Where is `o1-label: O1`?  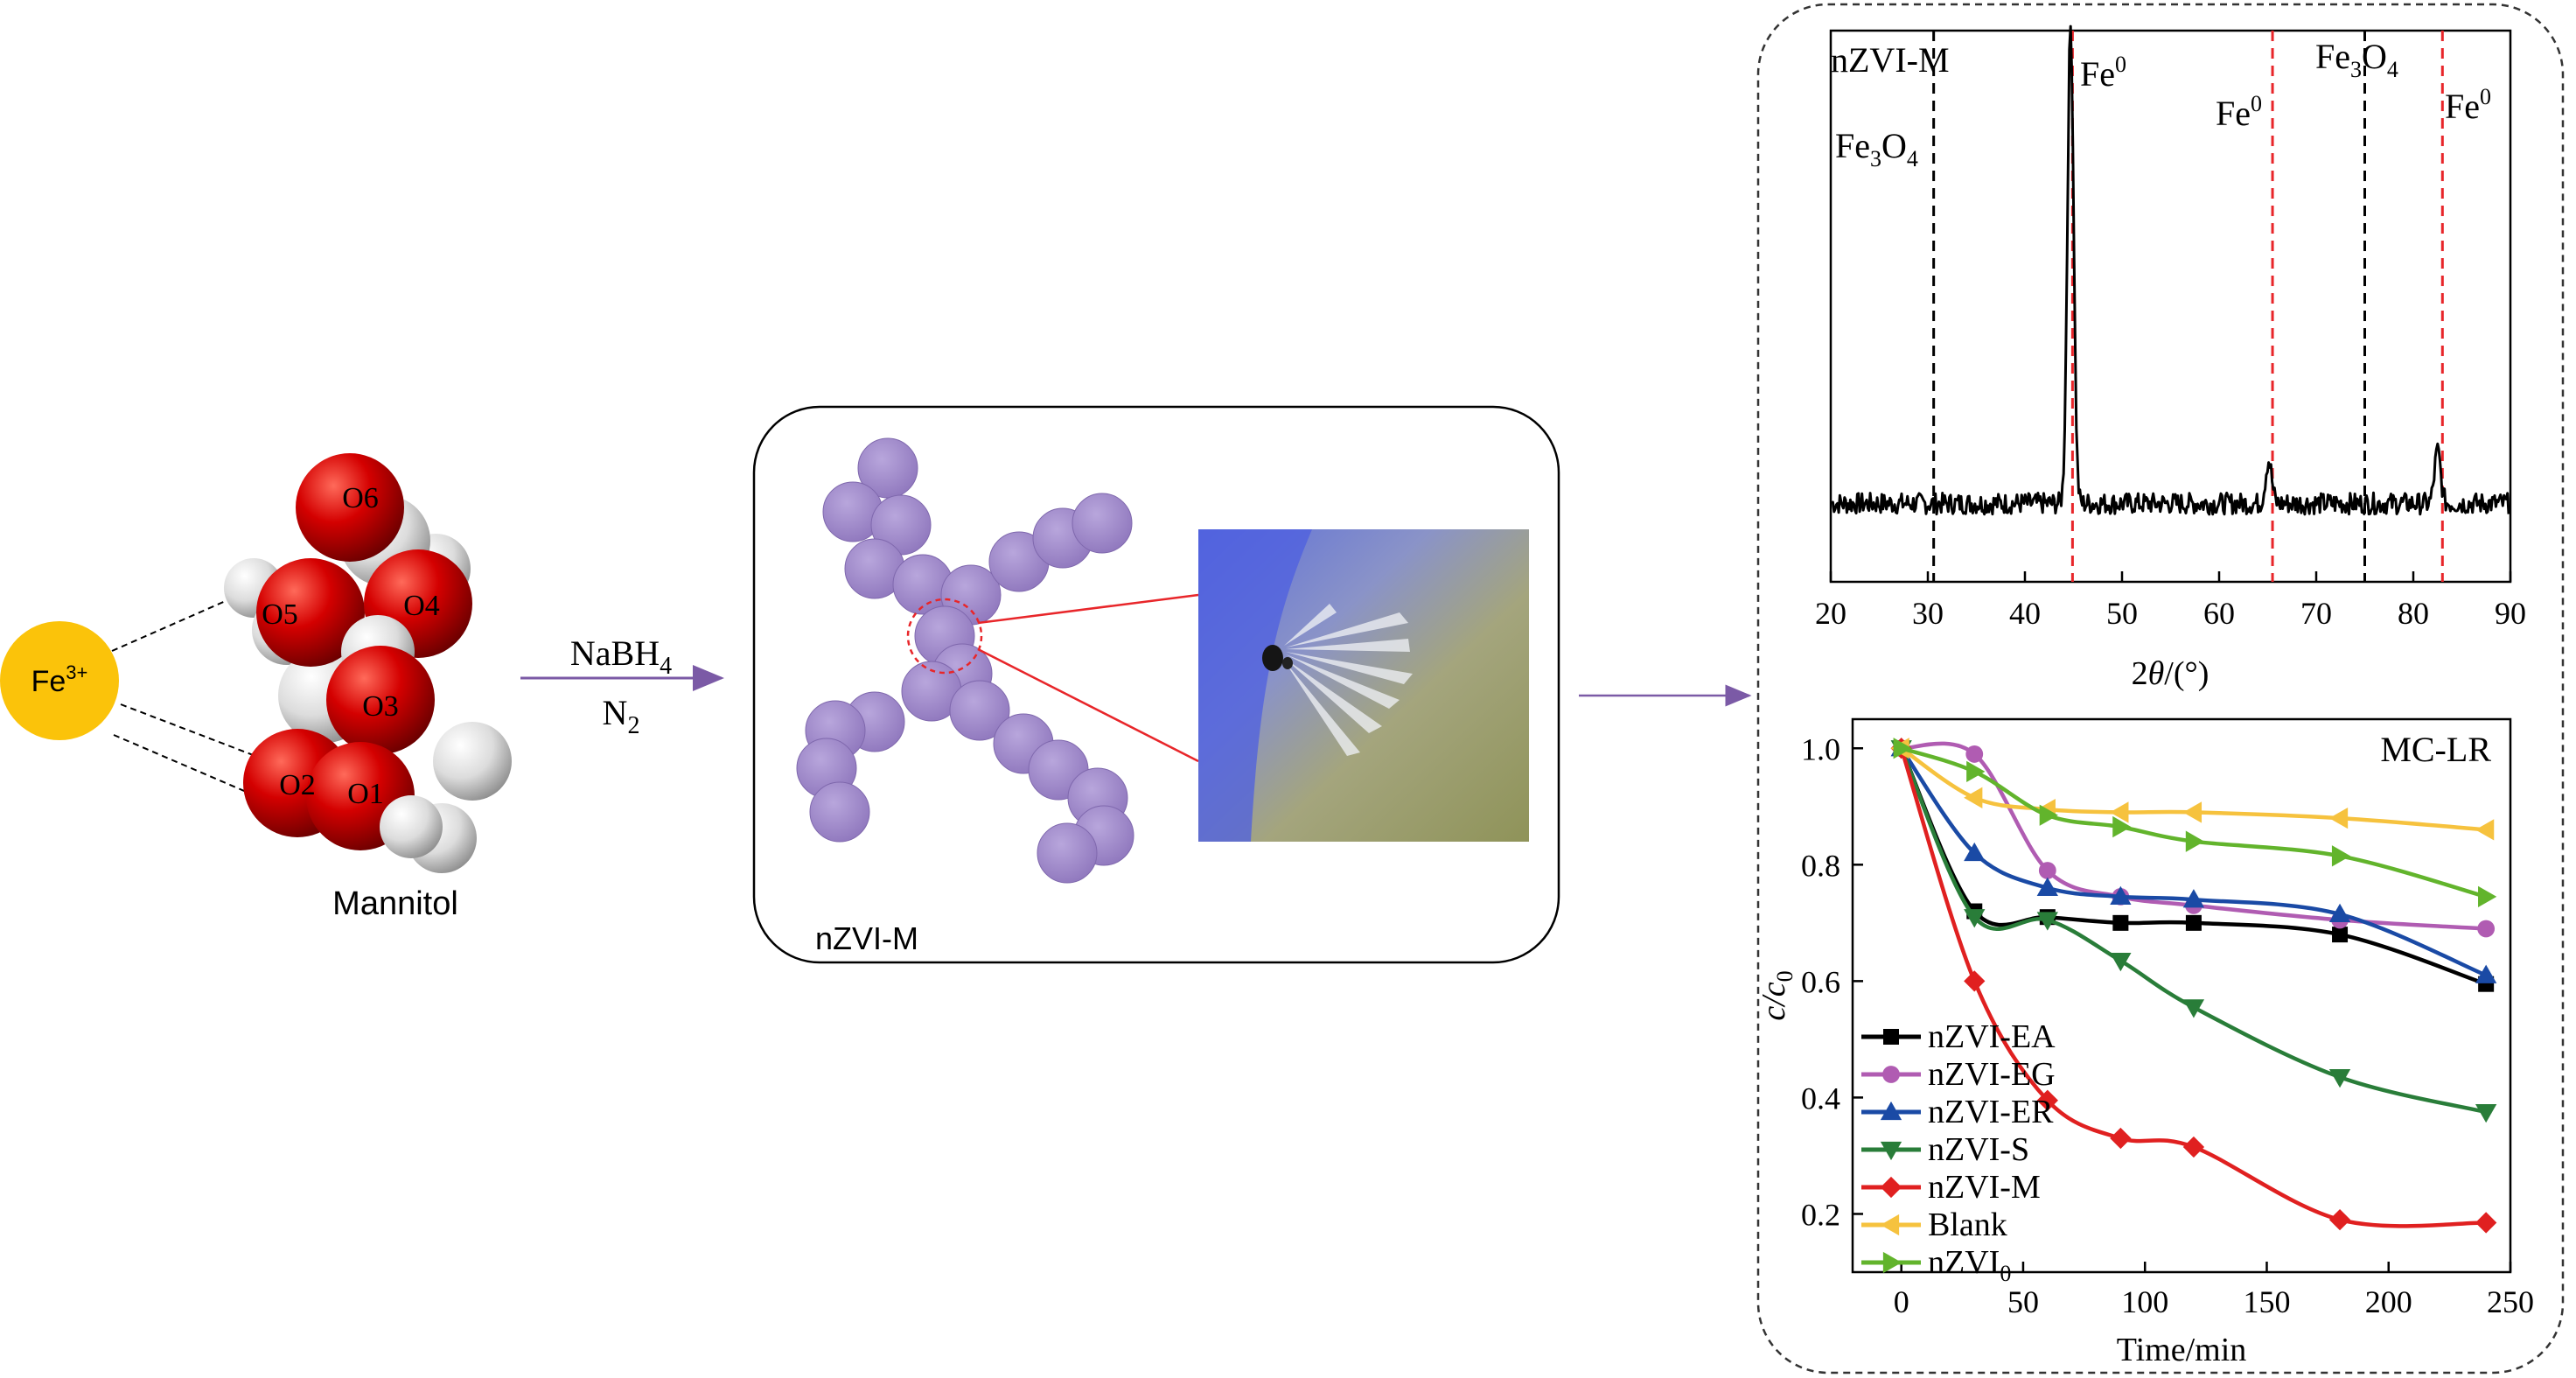 o1-label: O1 is located at coordinates (365, 794).